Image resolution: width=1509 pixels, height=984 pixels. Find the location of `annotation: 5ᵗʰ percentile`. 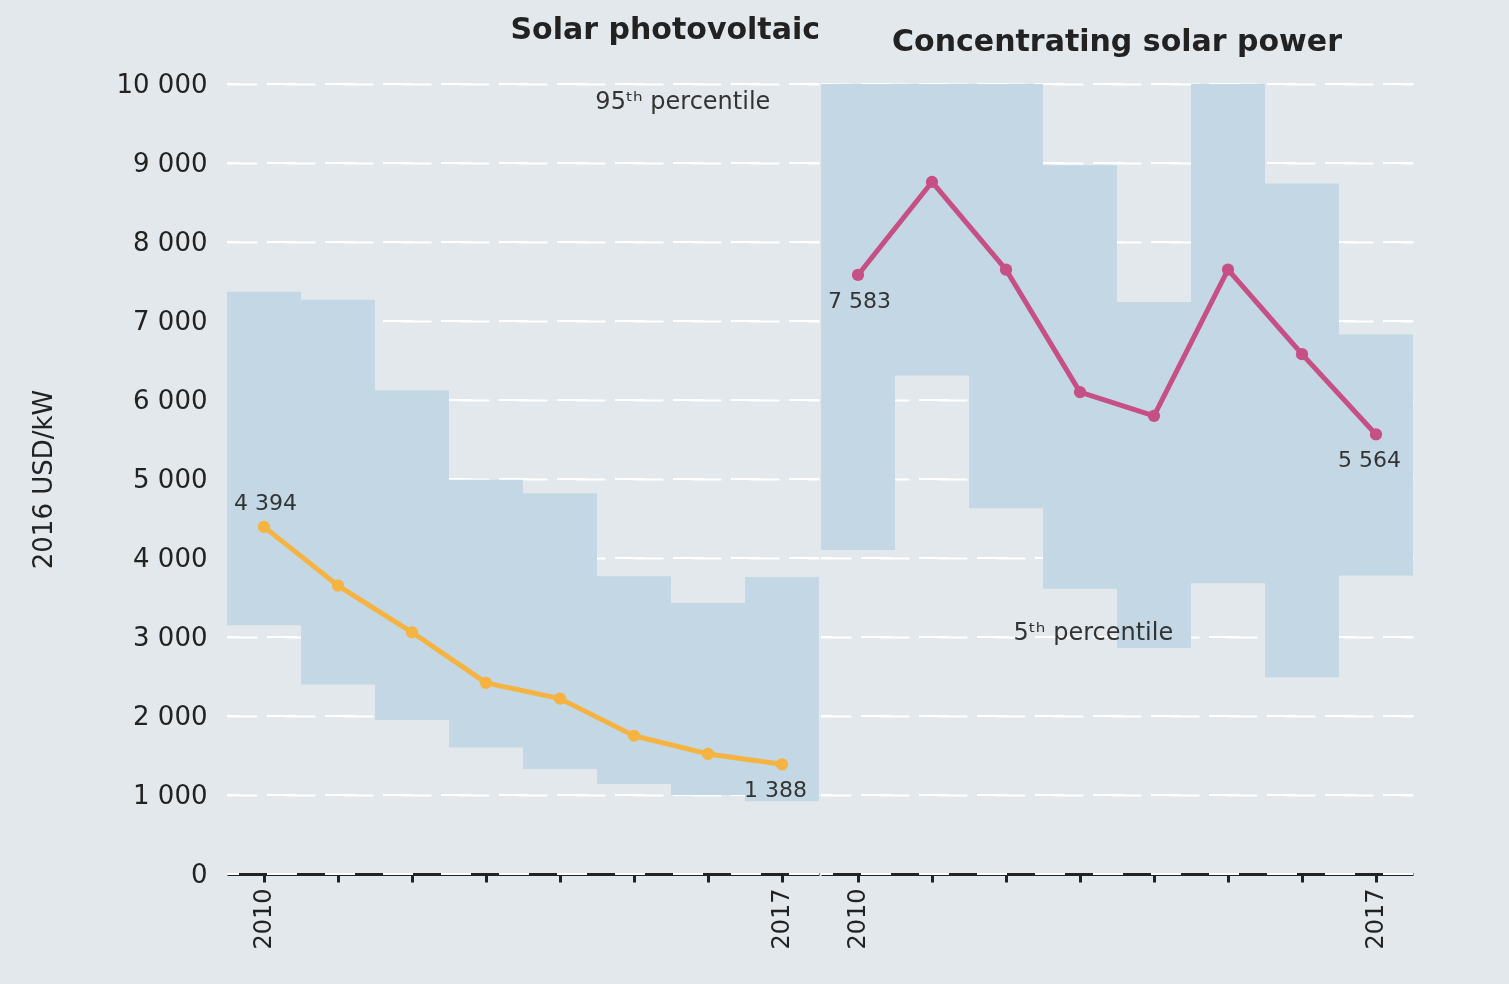

annotation: 5ᵗʰ percentile is located at coordinates (1093, 632).